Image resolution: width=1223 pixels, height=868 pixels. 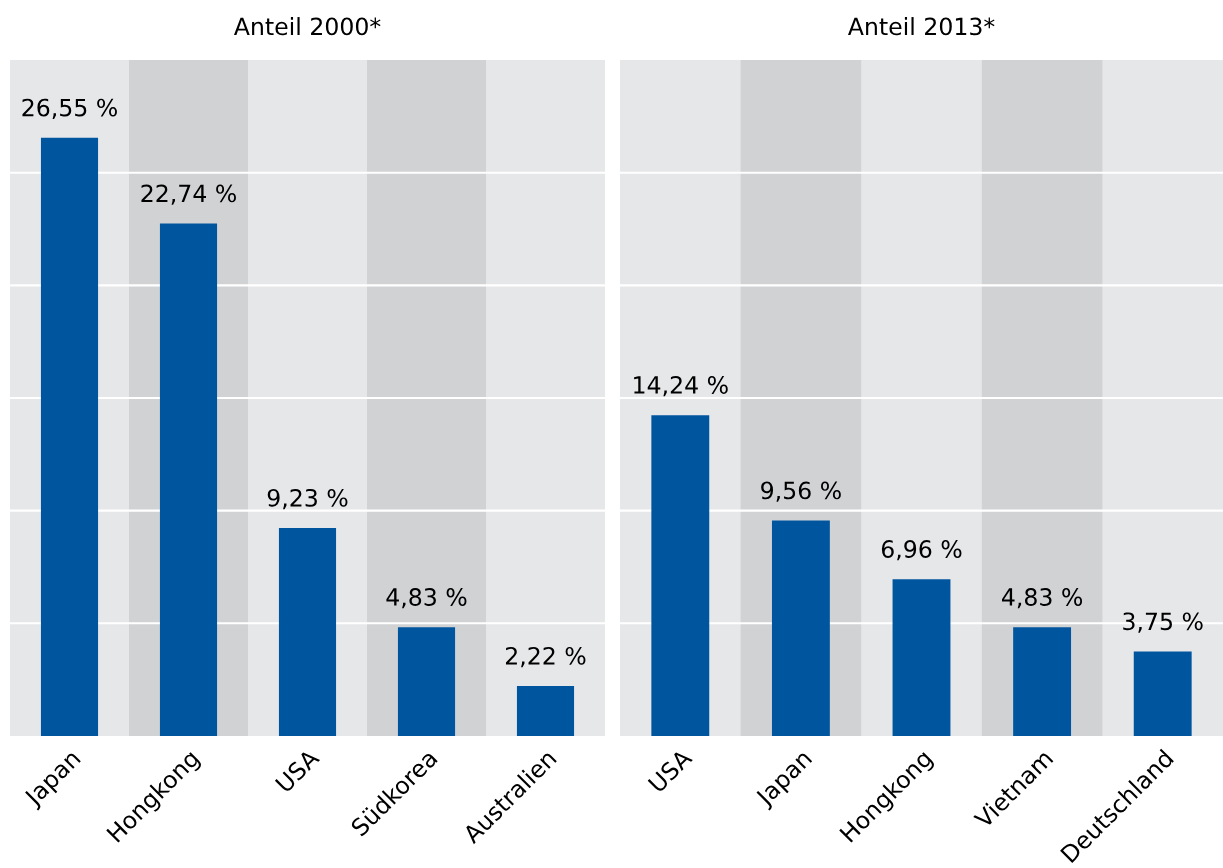 I want to click on data-label: 14,24 %, so click(x=681, y=386).